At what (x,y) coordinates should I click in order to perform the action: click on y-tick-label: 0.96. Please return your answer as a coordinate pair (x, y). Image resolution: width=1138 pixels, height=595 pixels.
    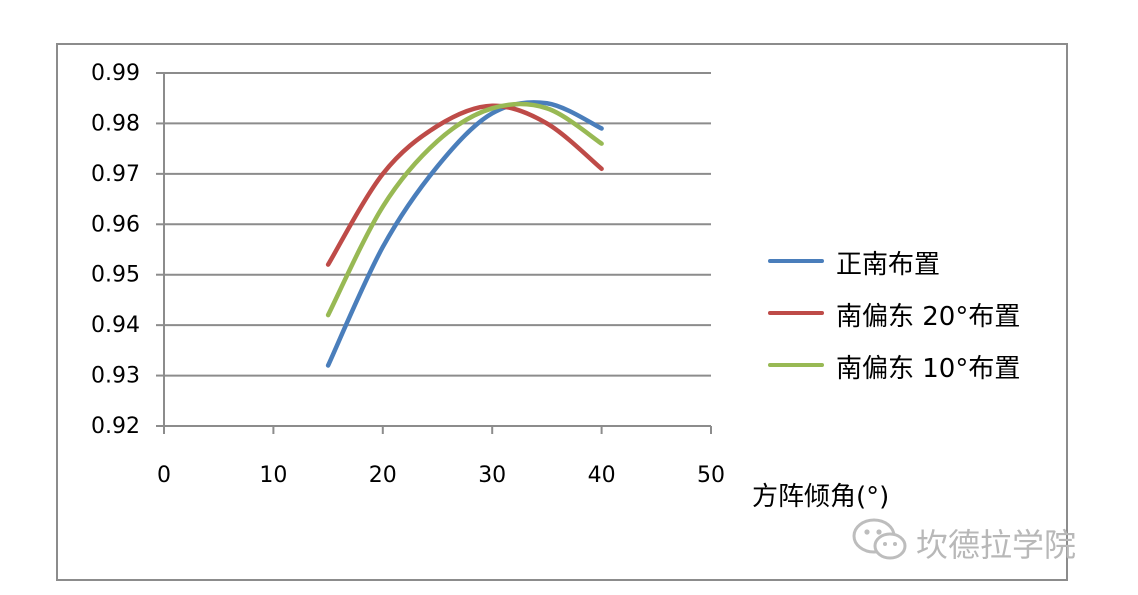
    Looking at the image, I should click on (115, 224).